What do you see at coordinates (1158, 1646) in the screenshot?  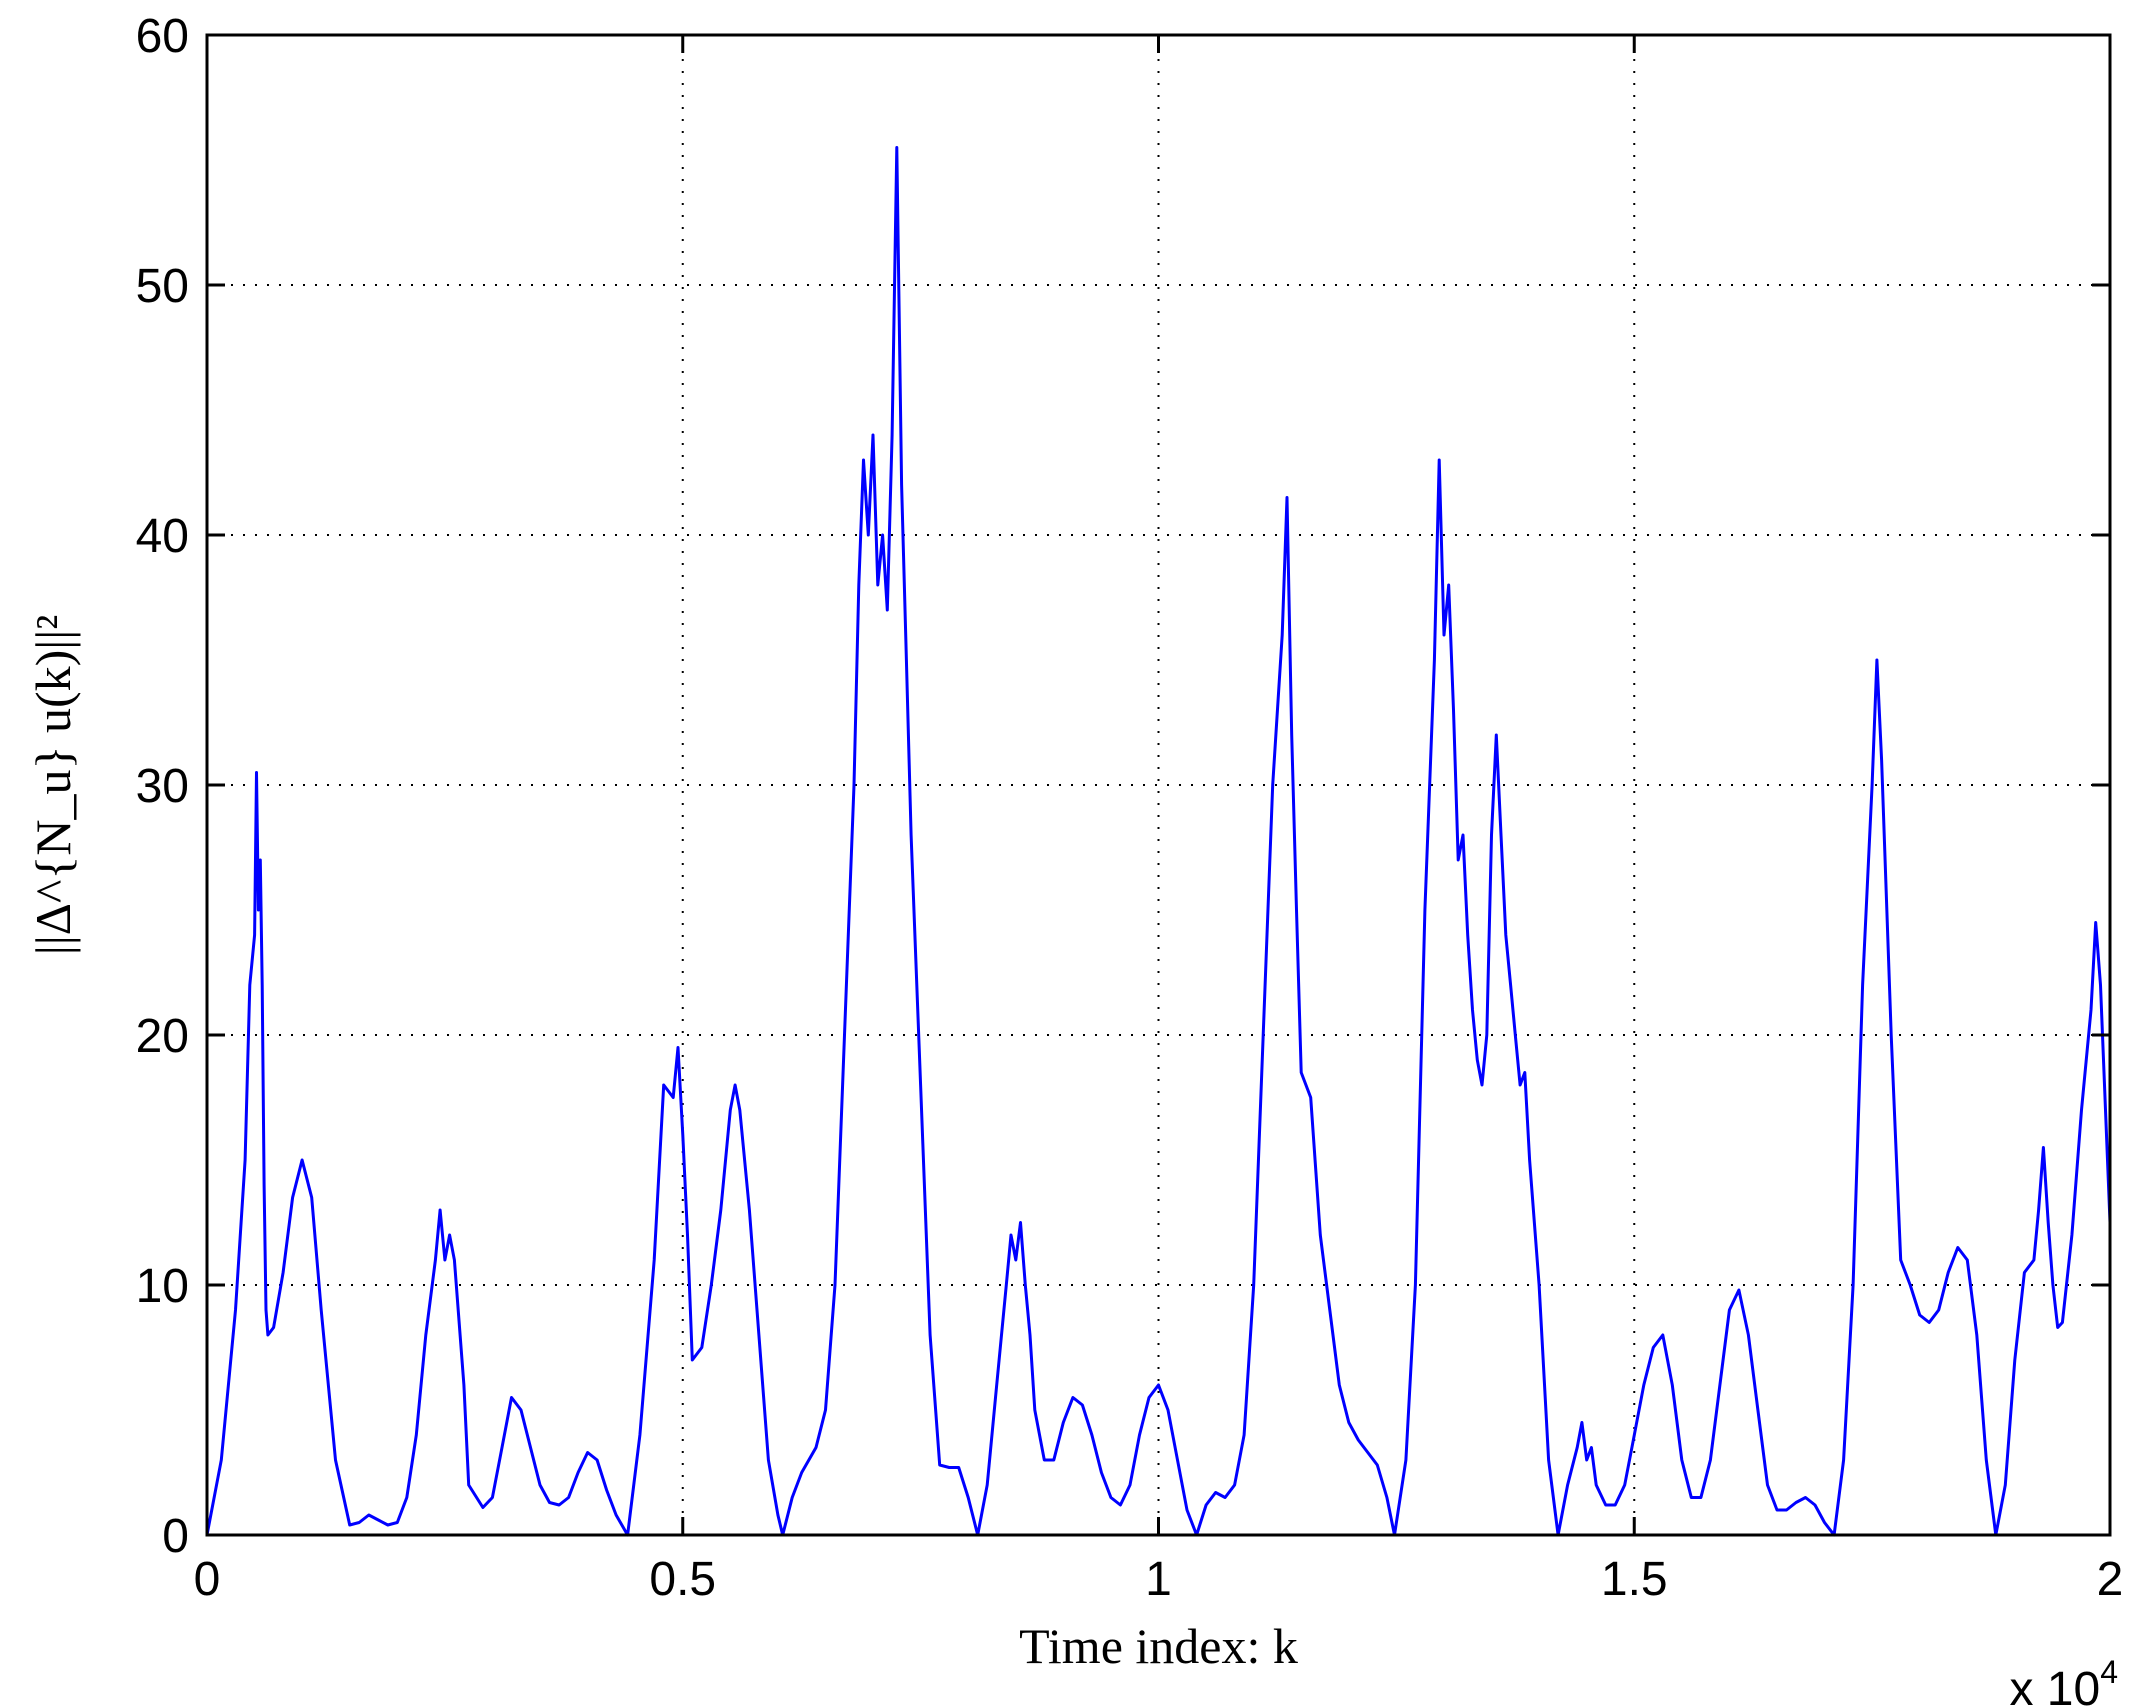 I see `x-axis-label: Time index: k` at bounding box center [1158, 1646].